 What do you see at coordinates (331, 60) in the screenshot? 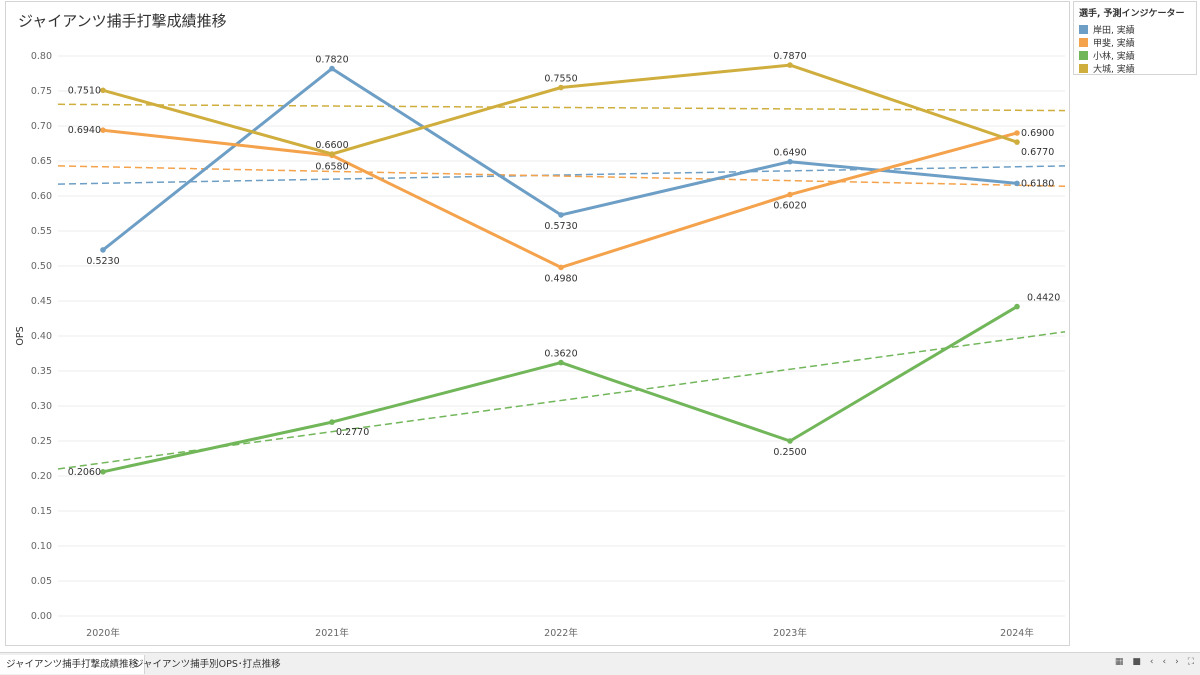
I see `data-label: 0.7820` at bounding box center [331, 60].